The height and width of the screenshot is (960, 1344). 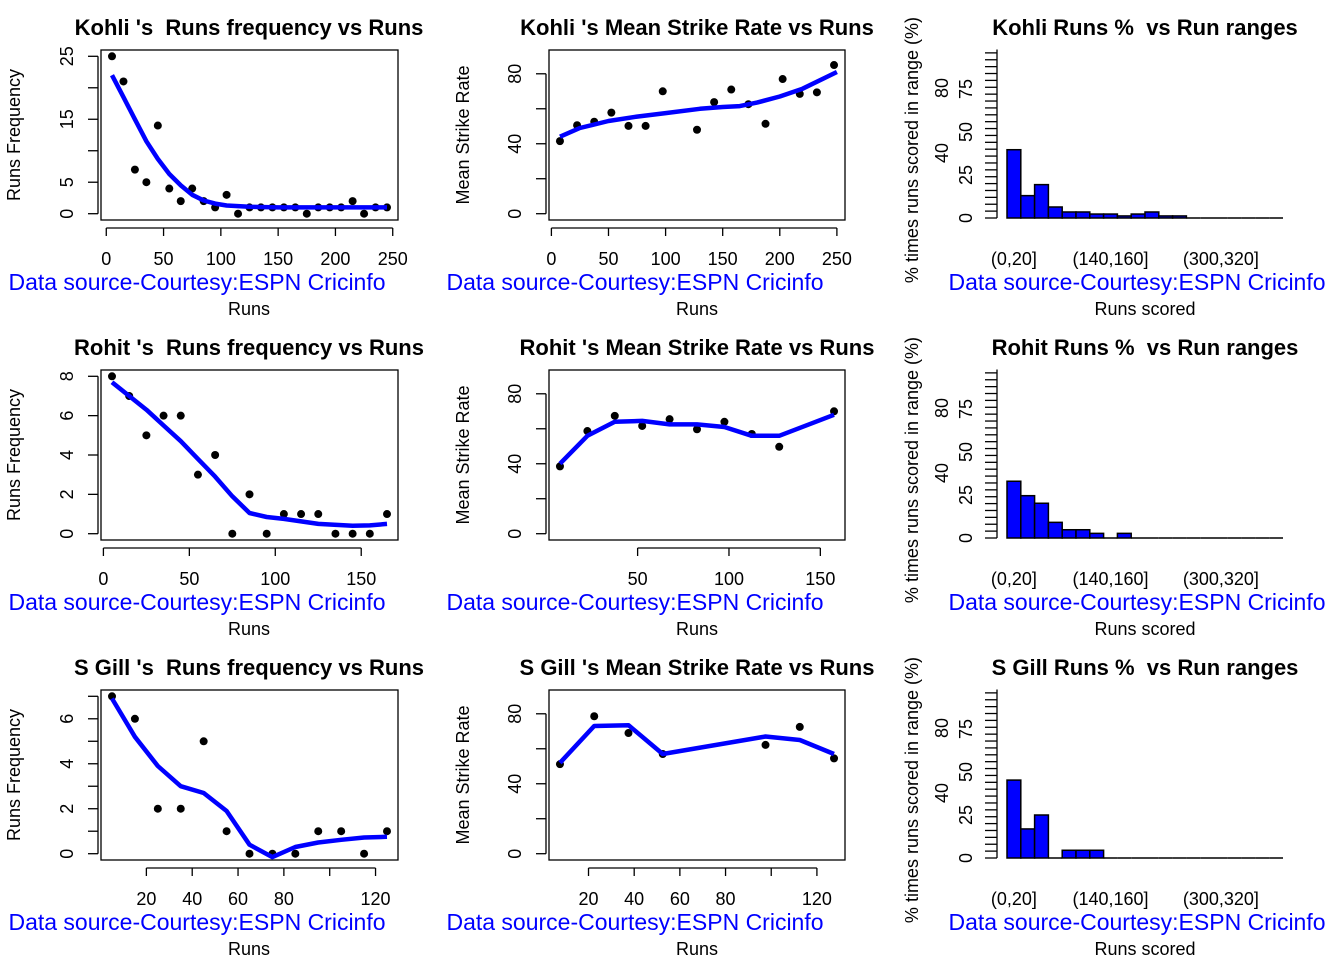 I want to click on y-tick-label: 6, so click(x=67, y=719).